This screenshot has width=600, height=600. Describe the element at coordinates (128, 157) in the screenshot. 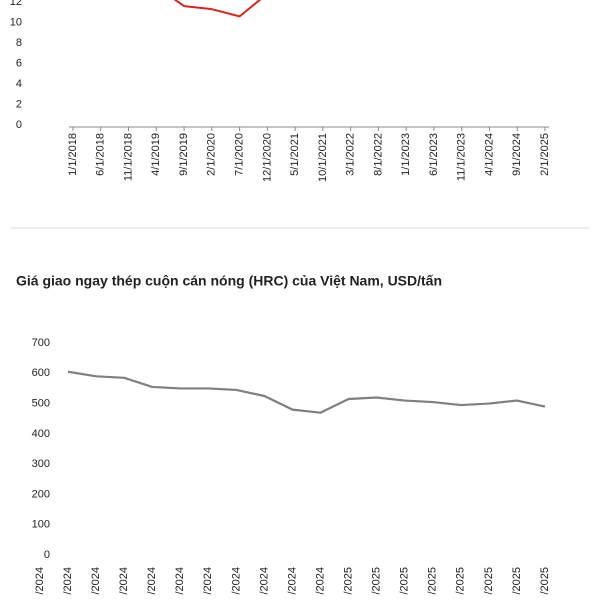

I see `x-tick-label: 11/1/2018` at that location.